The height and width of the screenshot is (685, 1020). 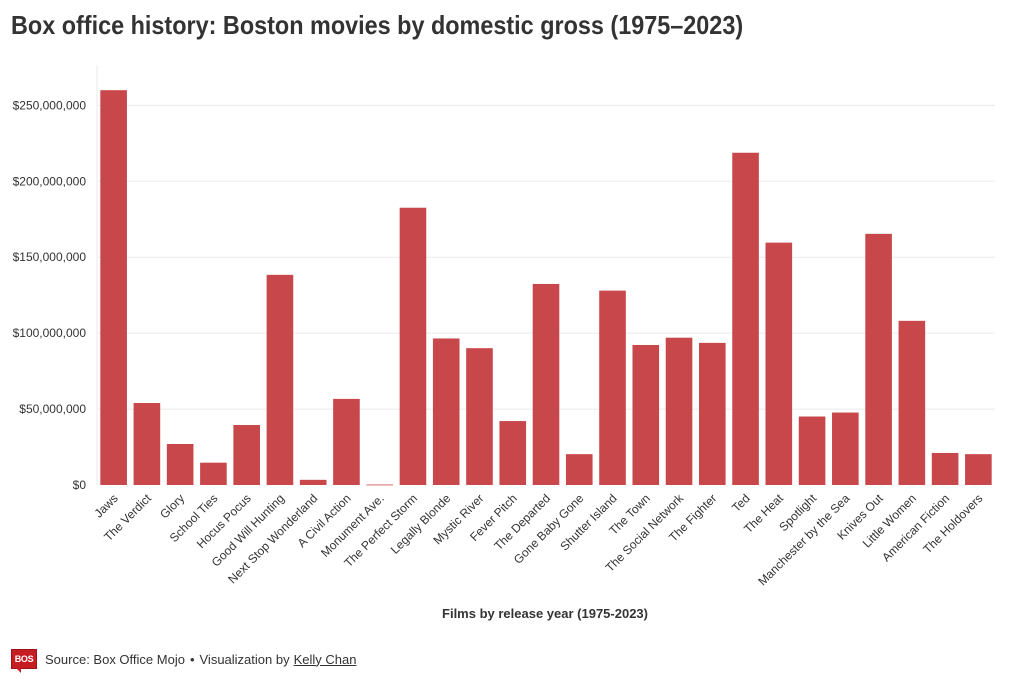 I want to click on author-link: Kelly Chan, so click(x=325, y=659).